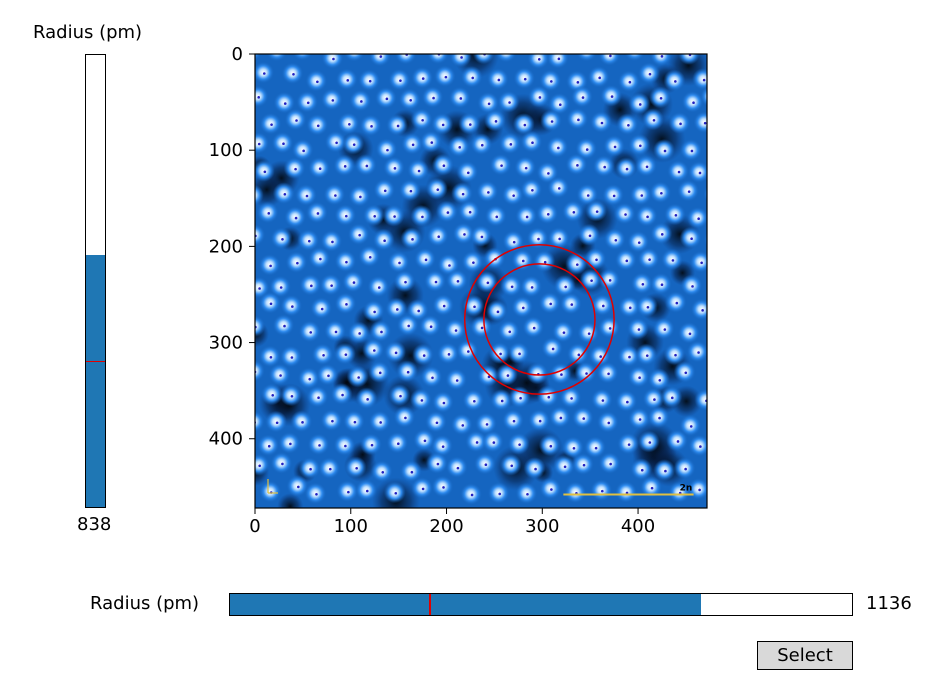  What do you see at coordinates (95, 281) in the screenshot?
I see `vertical-radius-slider` at bounding box center [95, 281].